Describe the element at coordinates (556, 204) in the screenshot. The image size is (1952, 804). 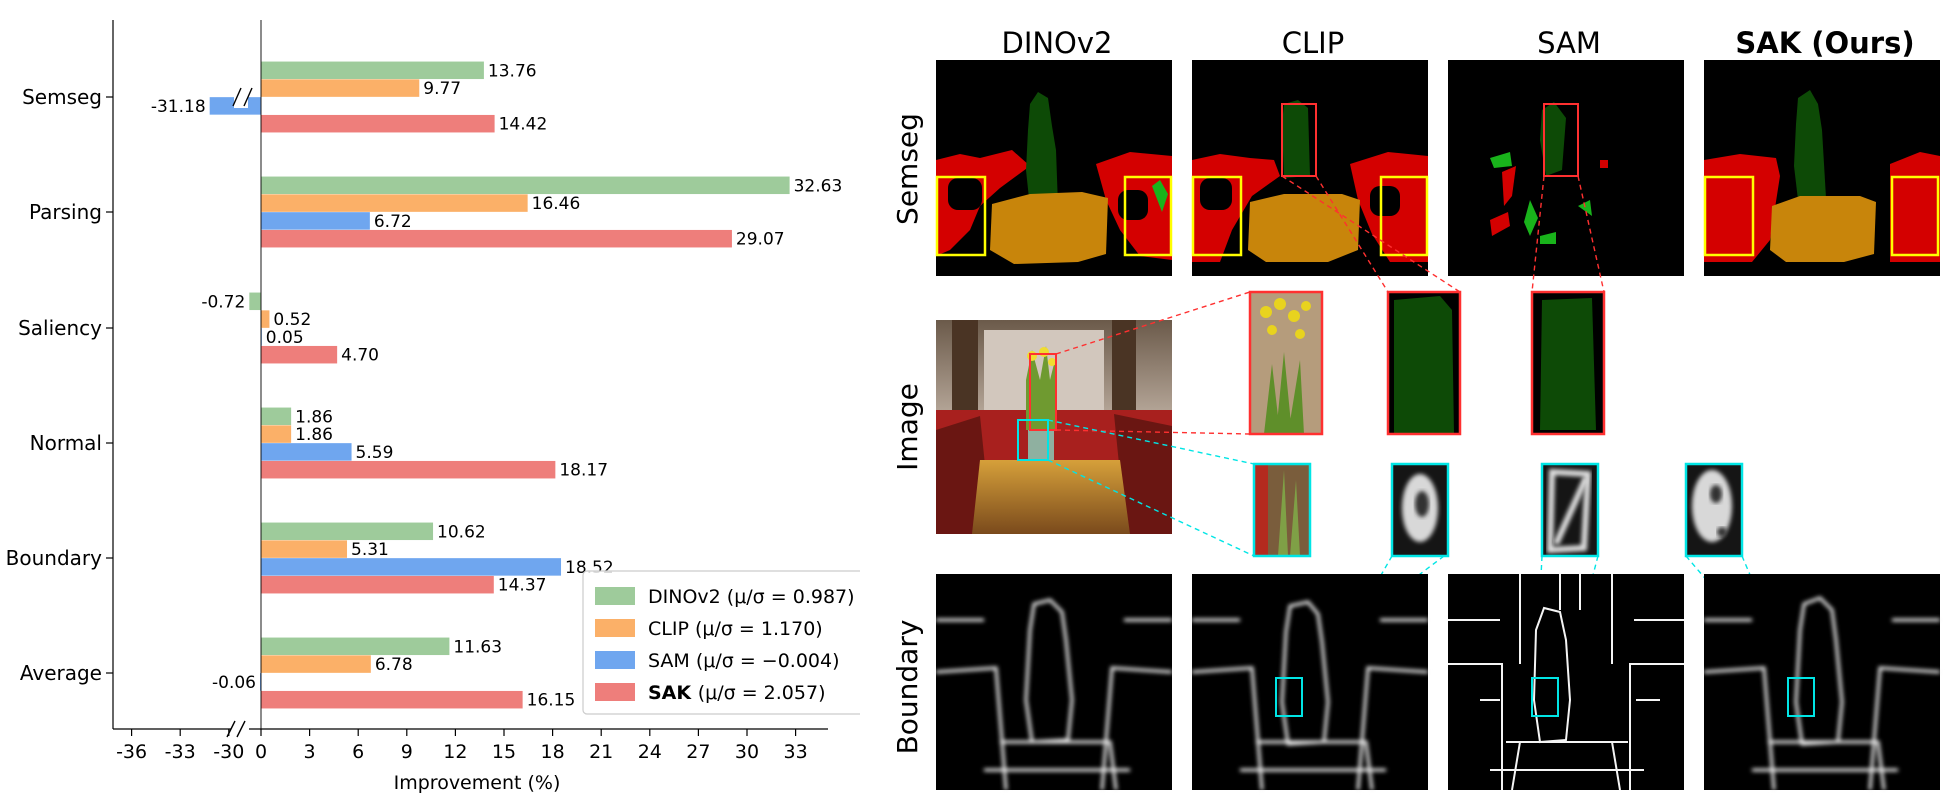
I see `data-label: 16.46` at that location.